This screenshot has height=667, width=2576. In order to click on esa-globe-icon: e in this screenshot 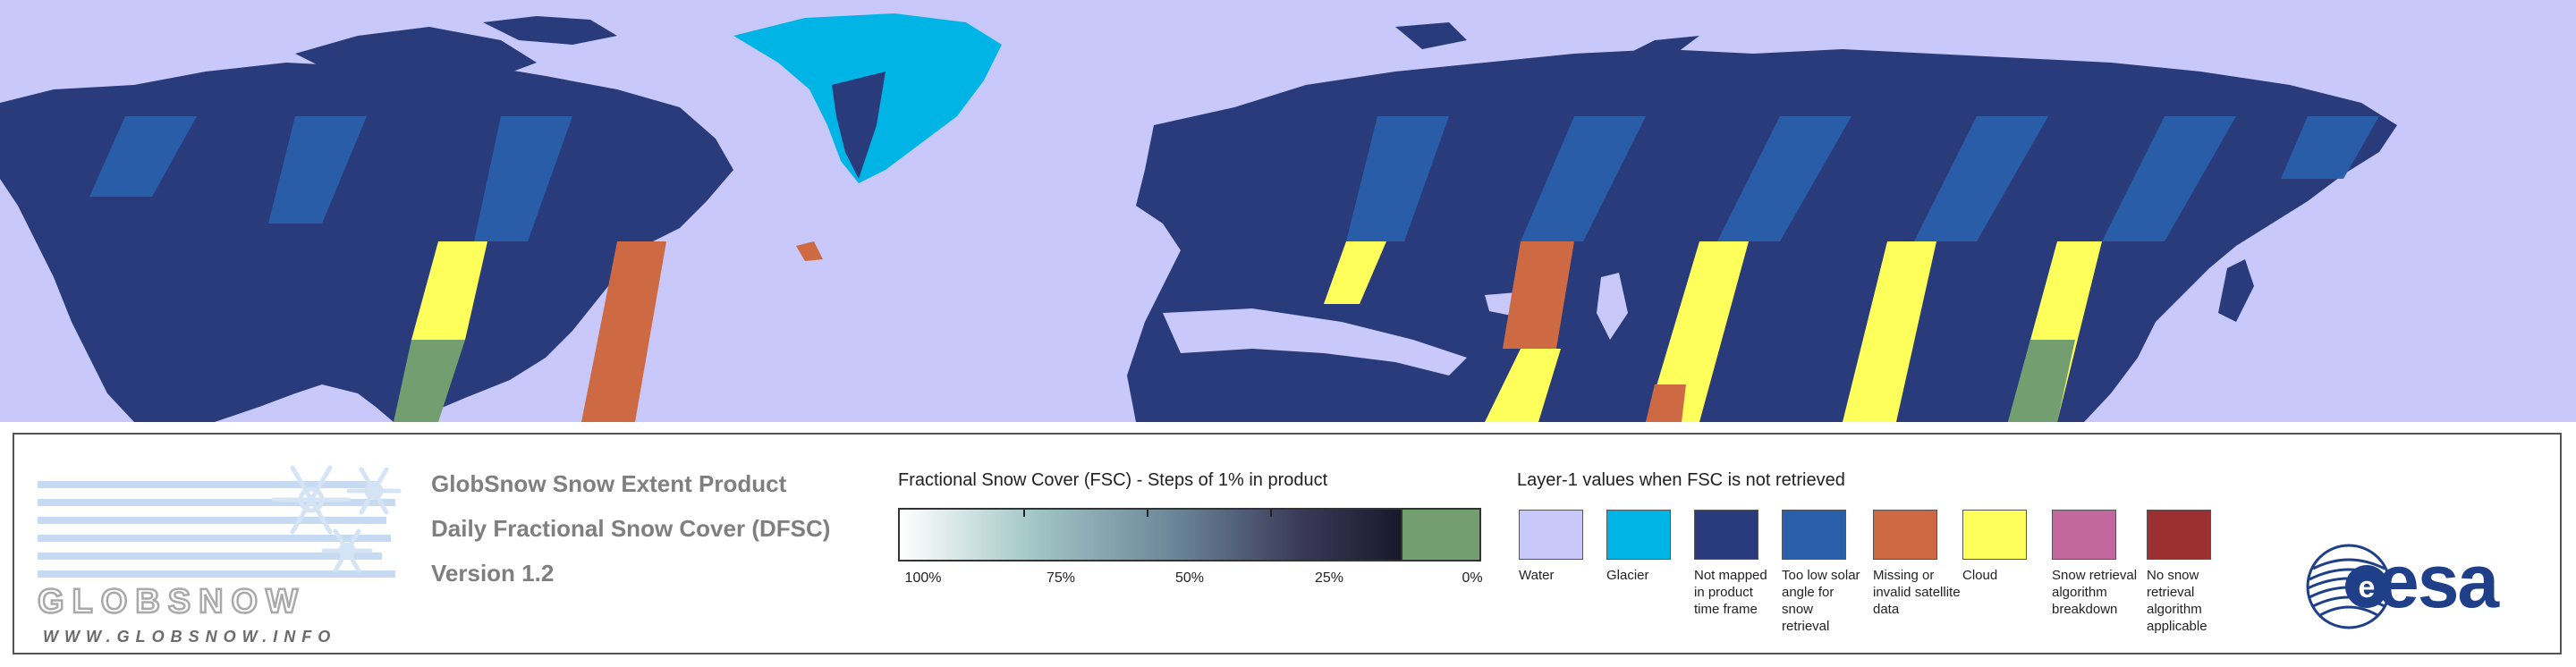, I will do `click(2349, 586)`.